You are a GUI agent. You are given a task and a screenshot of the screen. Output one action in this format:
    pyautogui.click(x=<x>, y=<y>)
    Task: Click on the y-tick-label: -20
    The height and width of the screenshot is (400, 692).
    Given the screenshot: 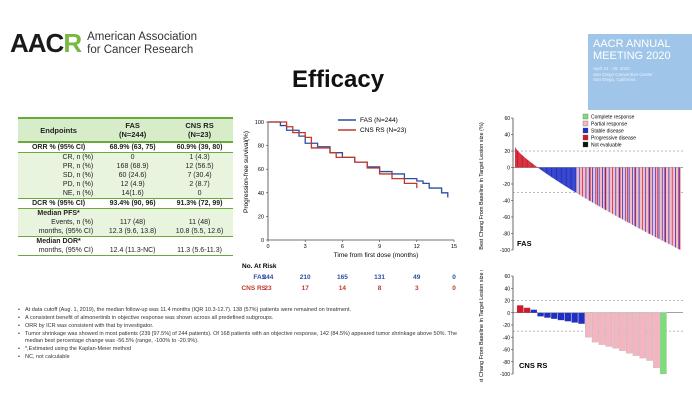 What is the action you would take?
    pyautogui.click(x=506, y=185)
    